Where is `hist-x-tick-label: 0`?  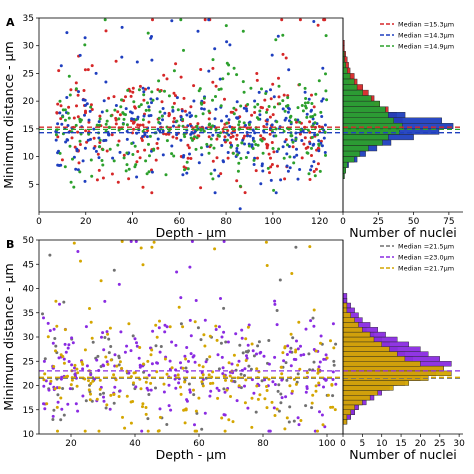
hist-x-tick-label: 0 is located at coordinates (343, 444).